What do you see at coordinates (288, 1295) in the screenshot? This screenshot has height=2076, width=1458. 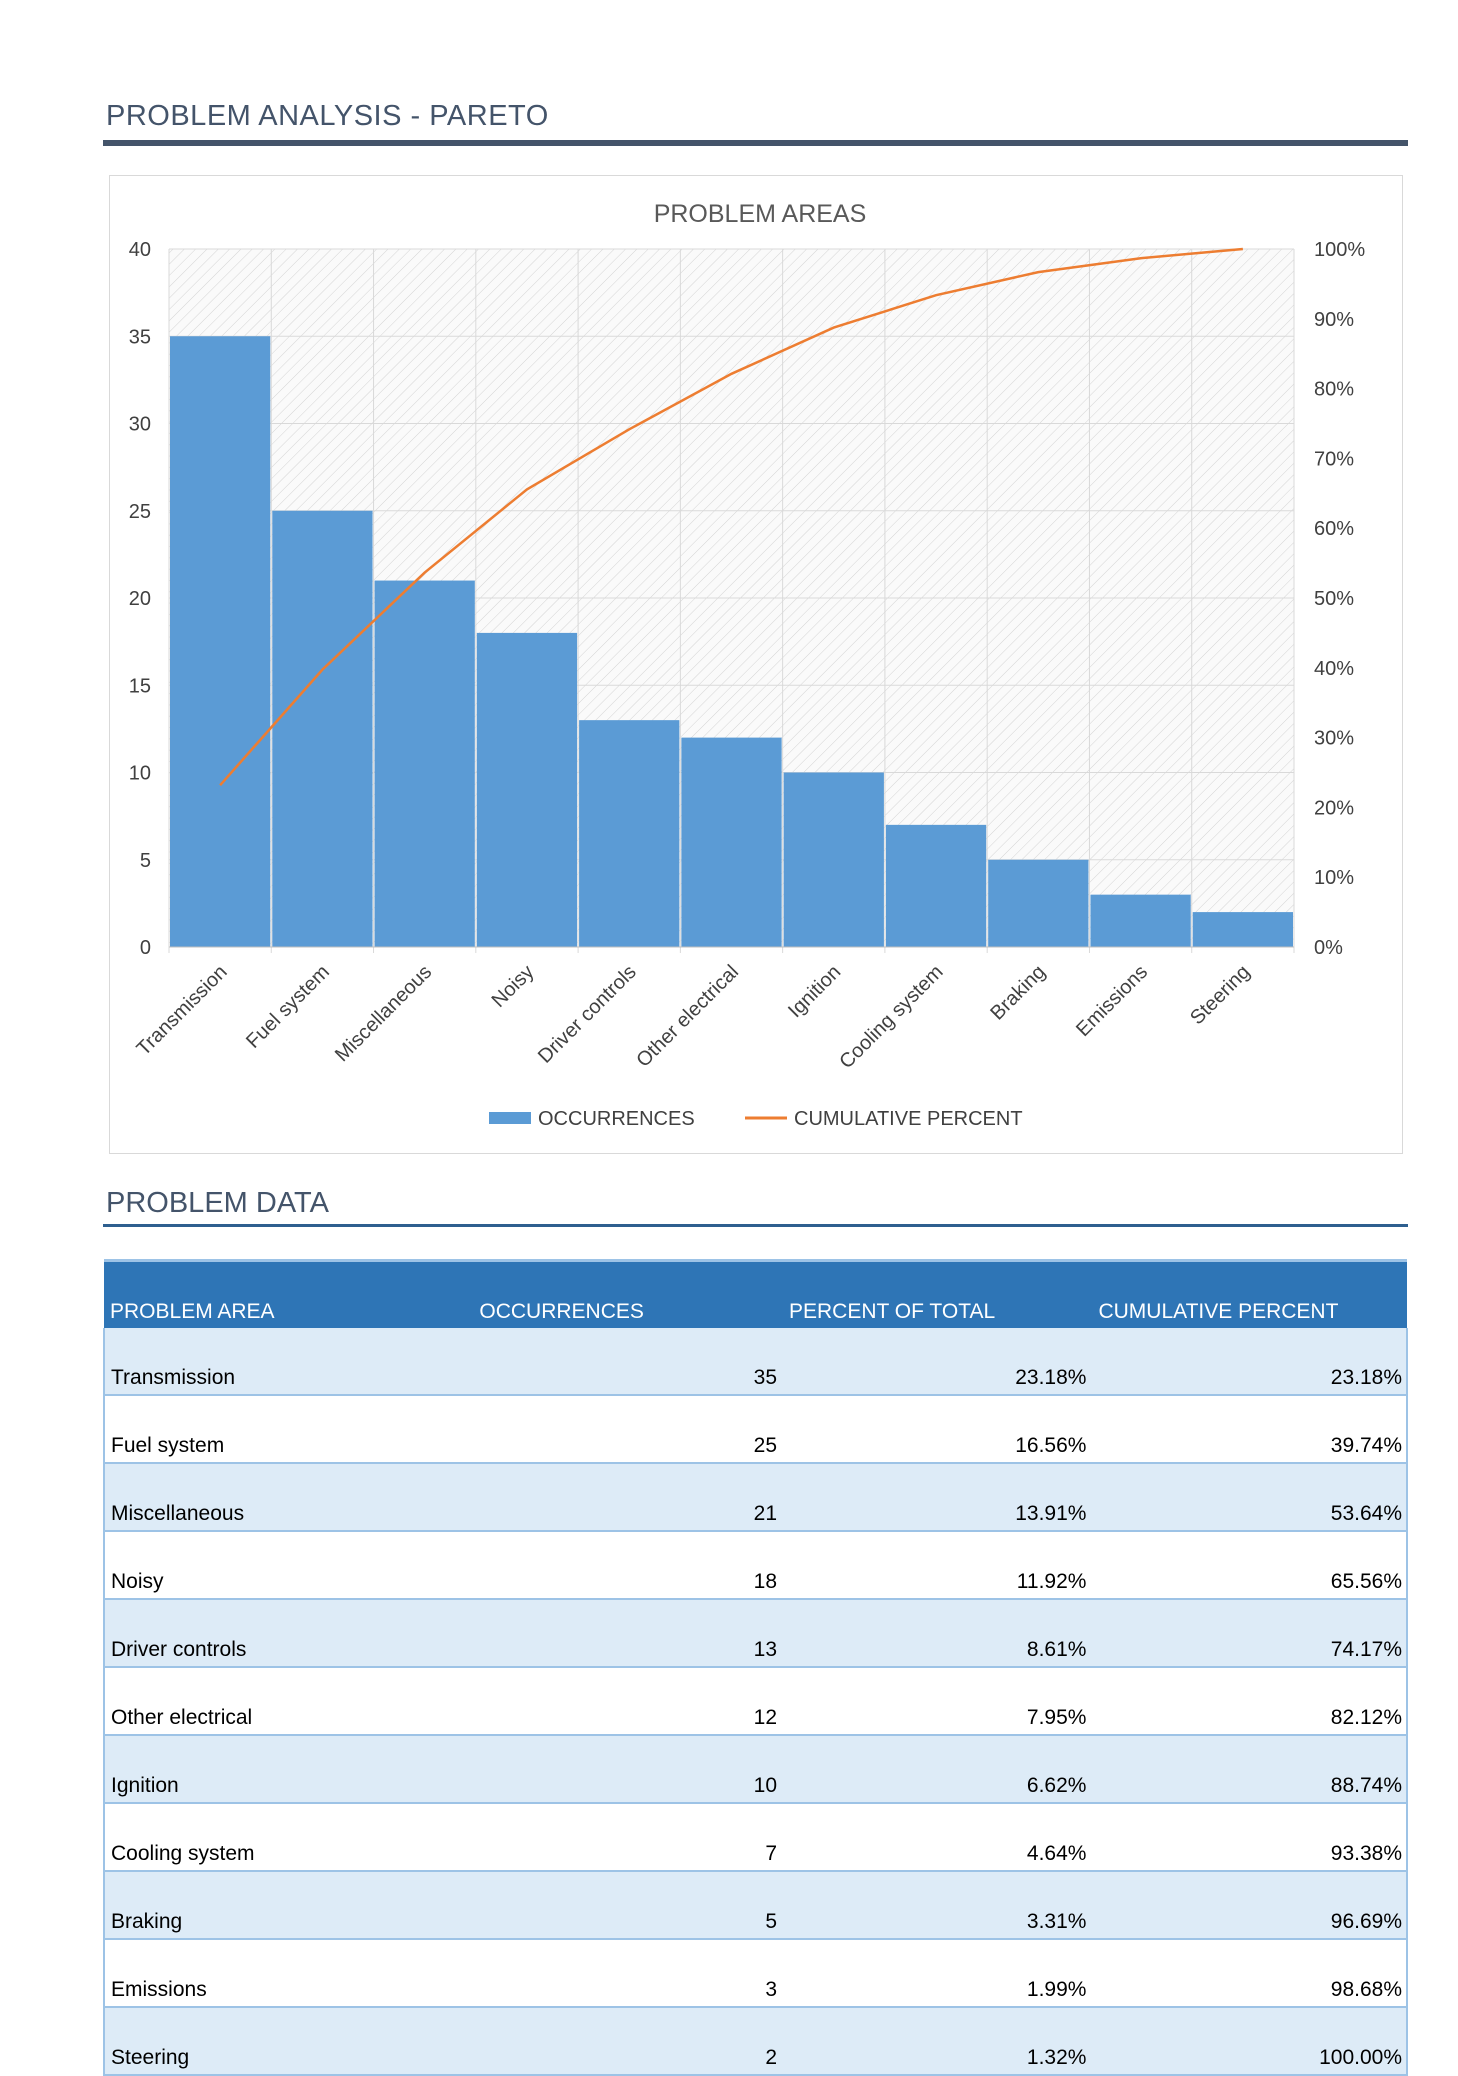 I see `header-problem-area: PROBLEM AREA` at bounding box center [288, 1295].